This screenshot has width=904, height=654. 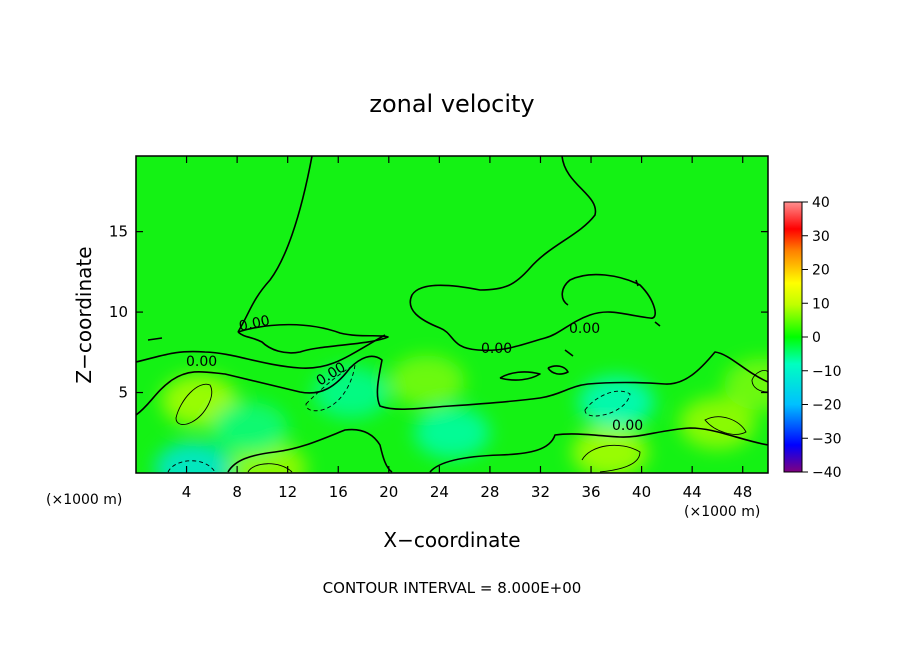 I want to click on contour-zero-lower-right, so click(x=598, y=450).